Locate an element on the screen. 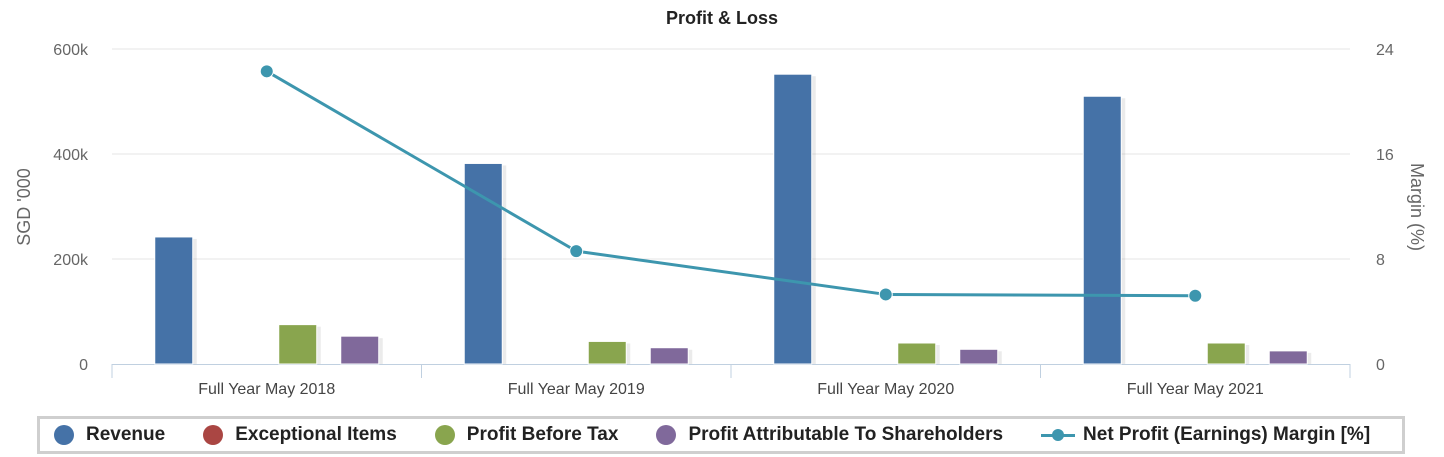 The width and height of the screenshot is (1444, 457). y-left-tick-label: 0 is located at coordinates (83, 365).